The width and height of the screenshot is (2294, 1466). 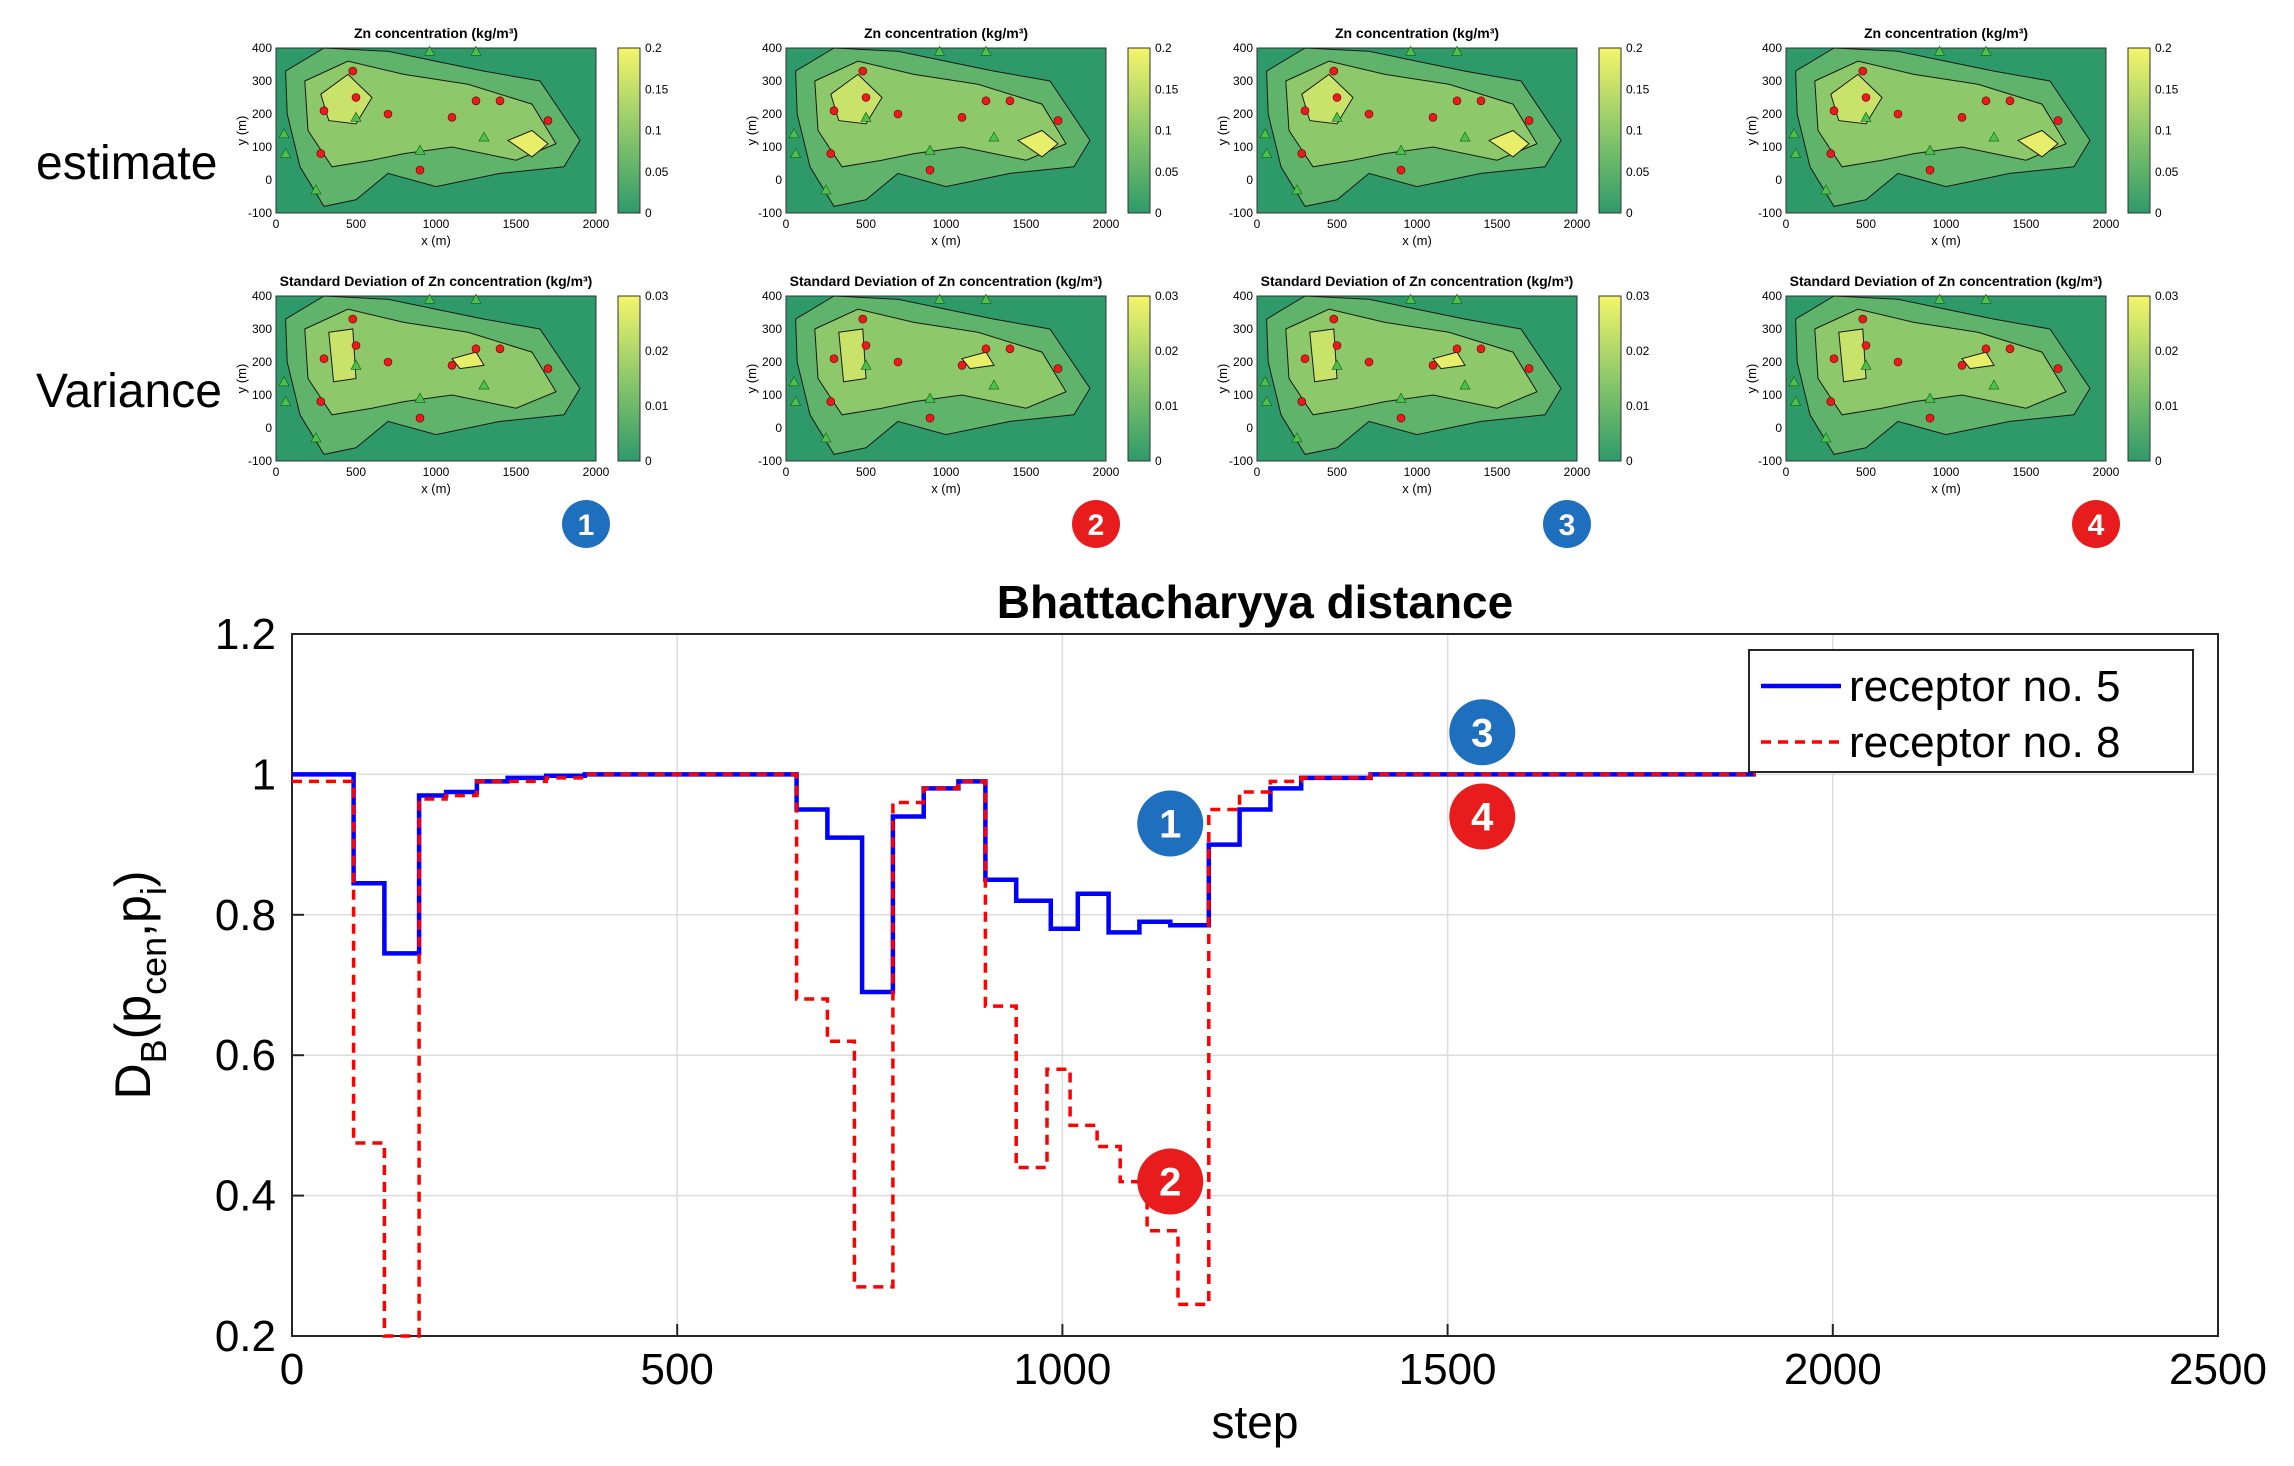 I want to click on annotation-label-1: 1, so click(x=1170, y=825).